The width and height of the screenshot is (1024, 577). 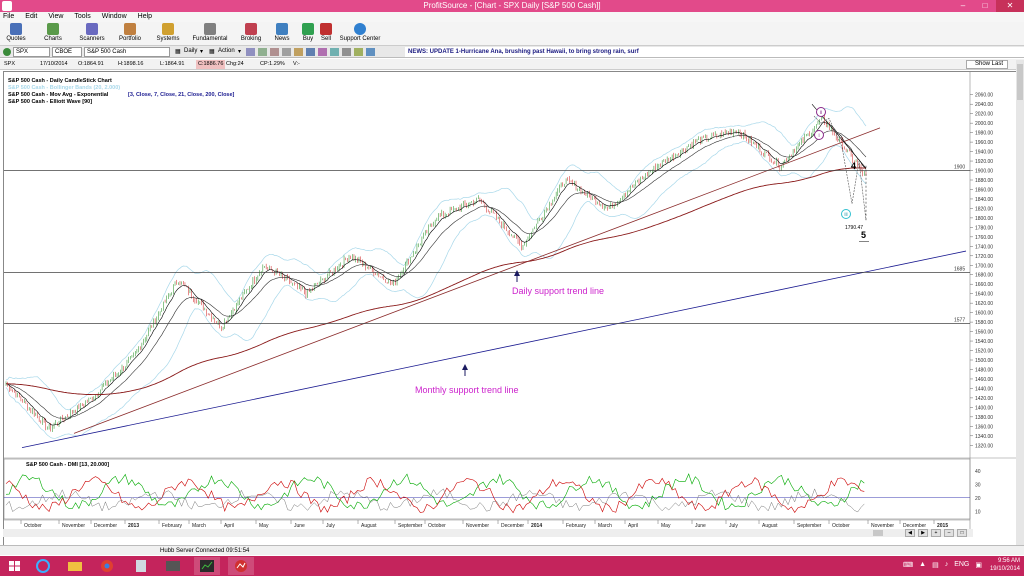 What do you see at coordinates (211, 64) in the screenshot?
I see `info-close: C:1886.76` at bounding box center [211, 64].